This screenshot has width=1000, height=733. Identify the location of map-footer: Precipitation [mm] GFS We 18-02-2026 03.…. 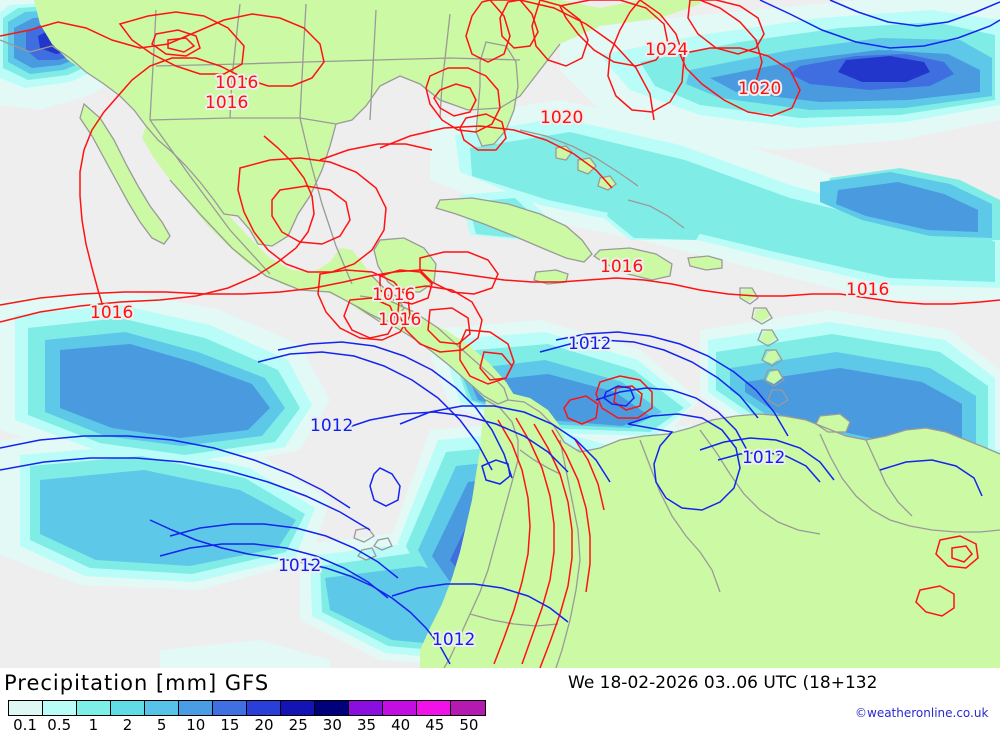
(500, 700).